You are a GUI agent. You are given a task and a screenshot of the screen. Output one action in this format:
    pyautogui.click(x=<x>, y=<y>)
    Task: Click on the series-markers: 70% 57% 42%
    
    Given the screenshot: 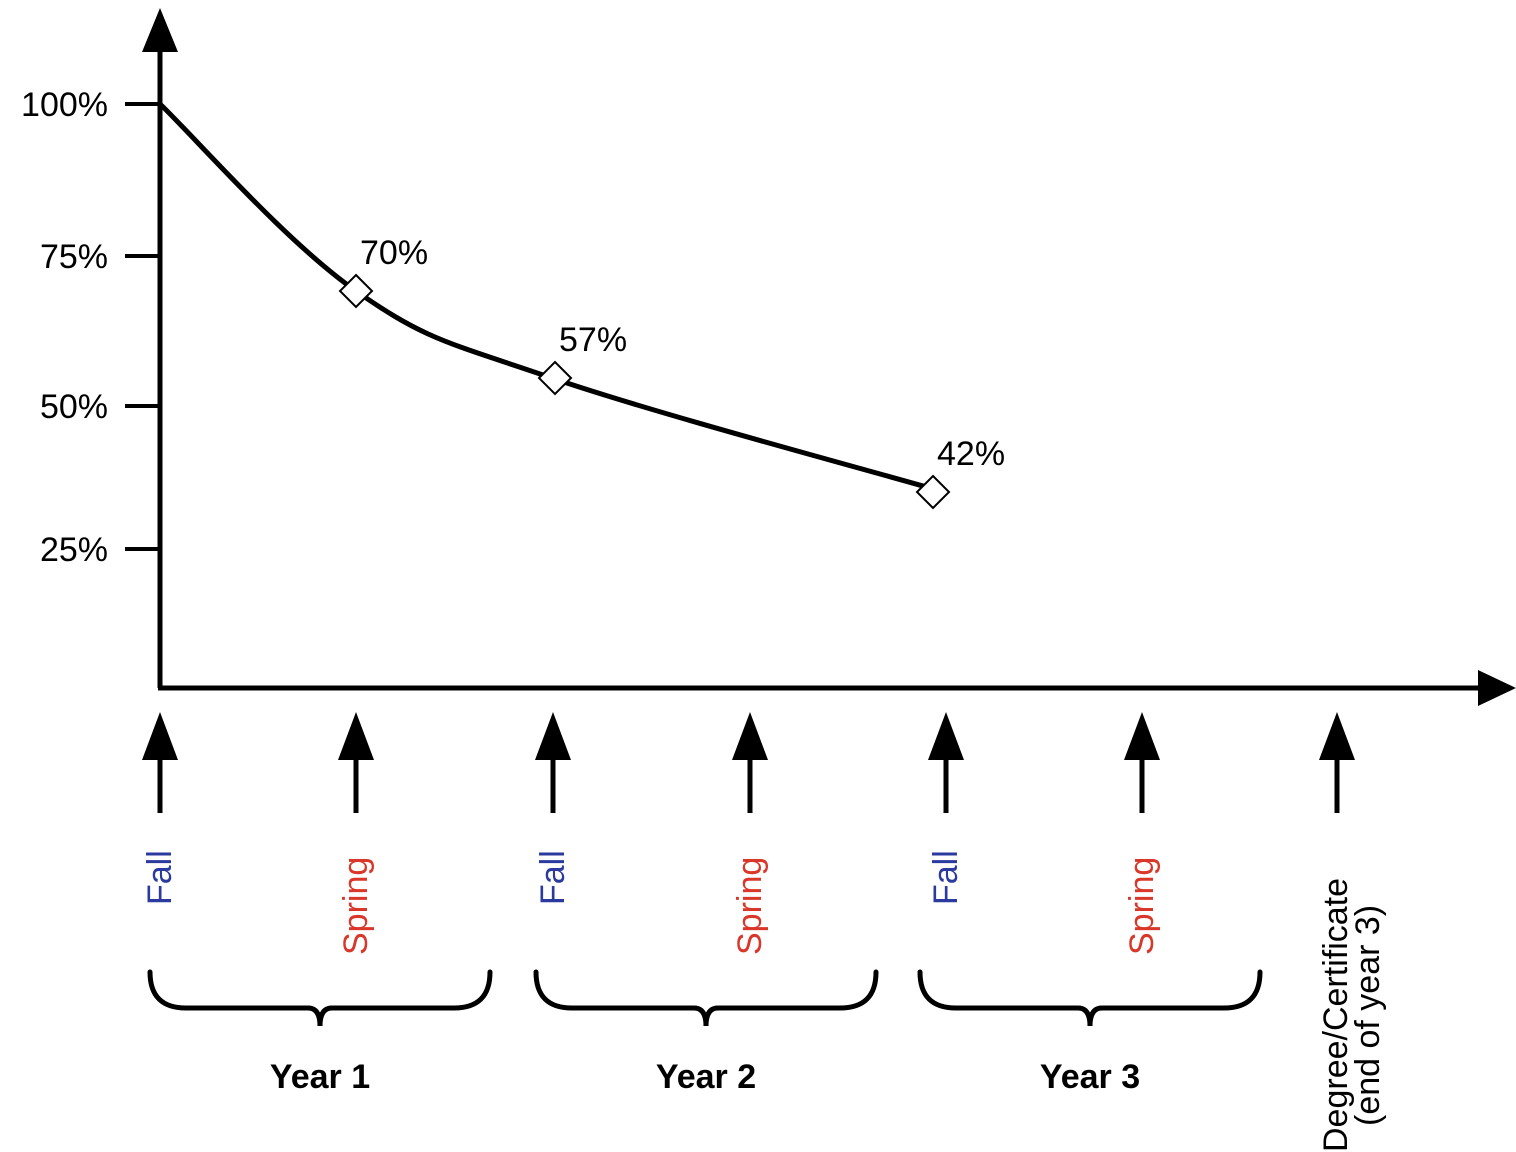 What is the action you would take?
    pyautogui.click(x=671, y=372)
    